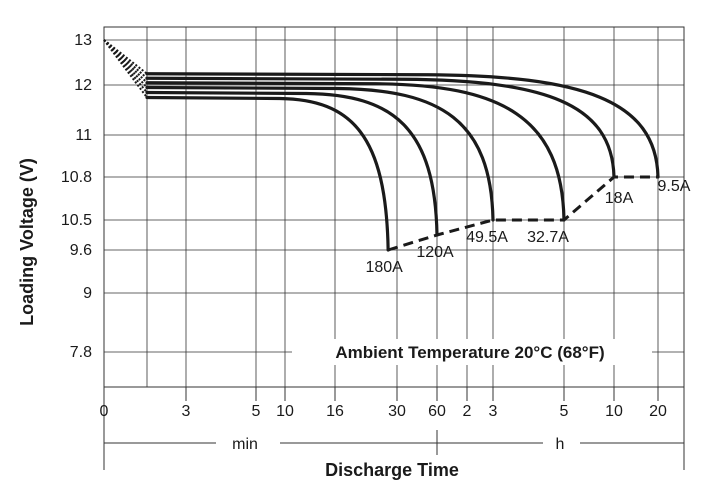 Image resolution: width=712 pixels, height=487 pixels. Describe the element at coordinates (335, 411) in the screenshot. I see `x-tick-label: 16` at that location.